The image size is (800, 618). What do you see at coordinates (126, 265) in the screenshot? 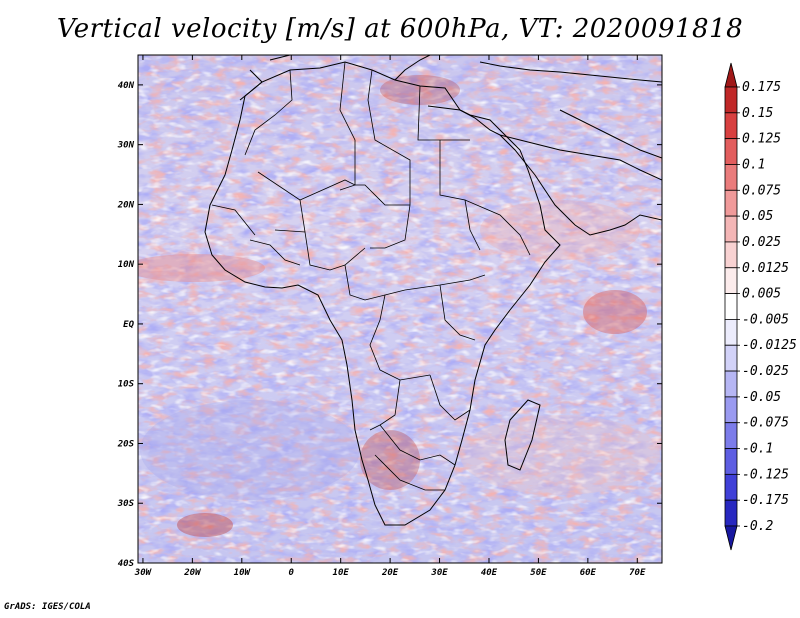
I see `lat-tick-label: 10N` at bounding box center [126, 265].